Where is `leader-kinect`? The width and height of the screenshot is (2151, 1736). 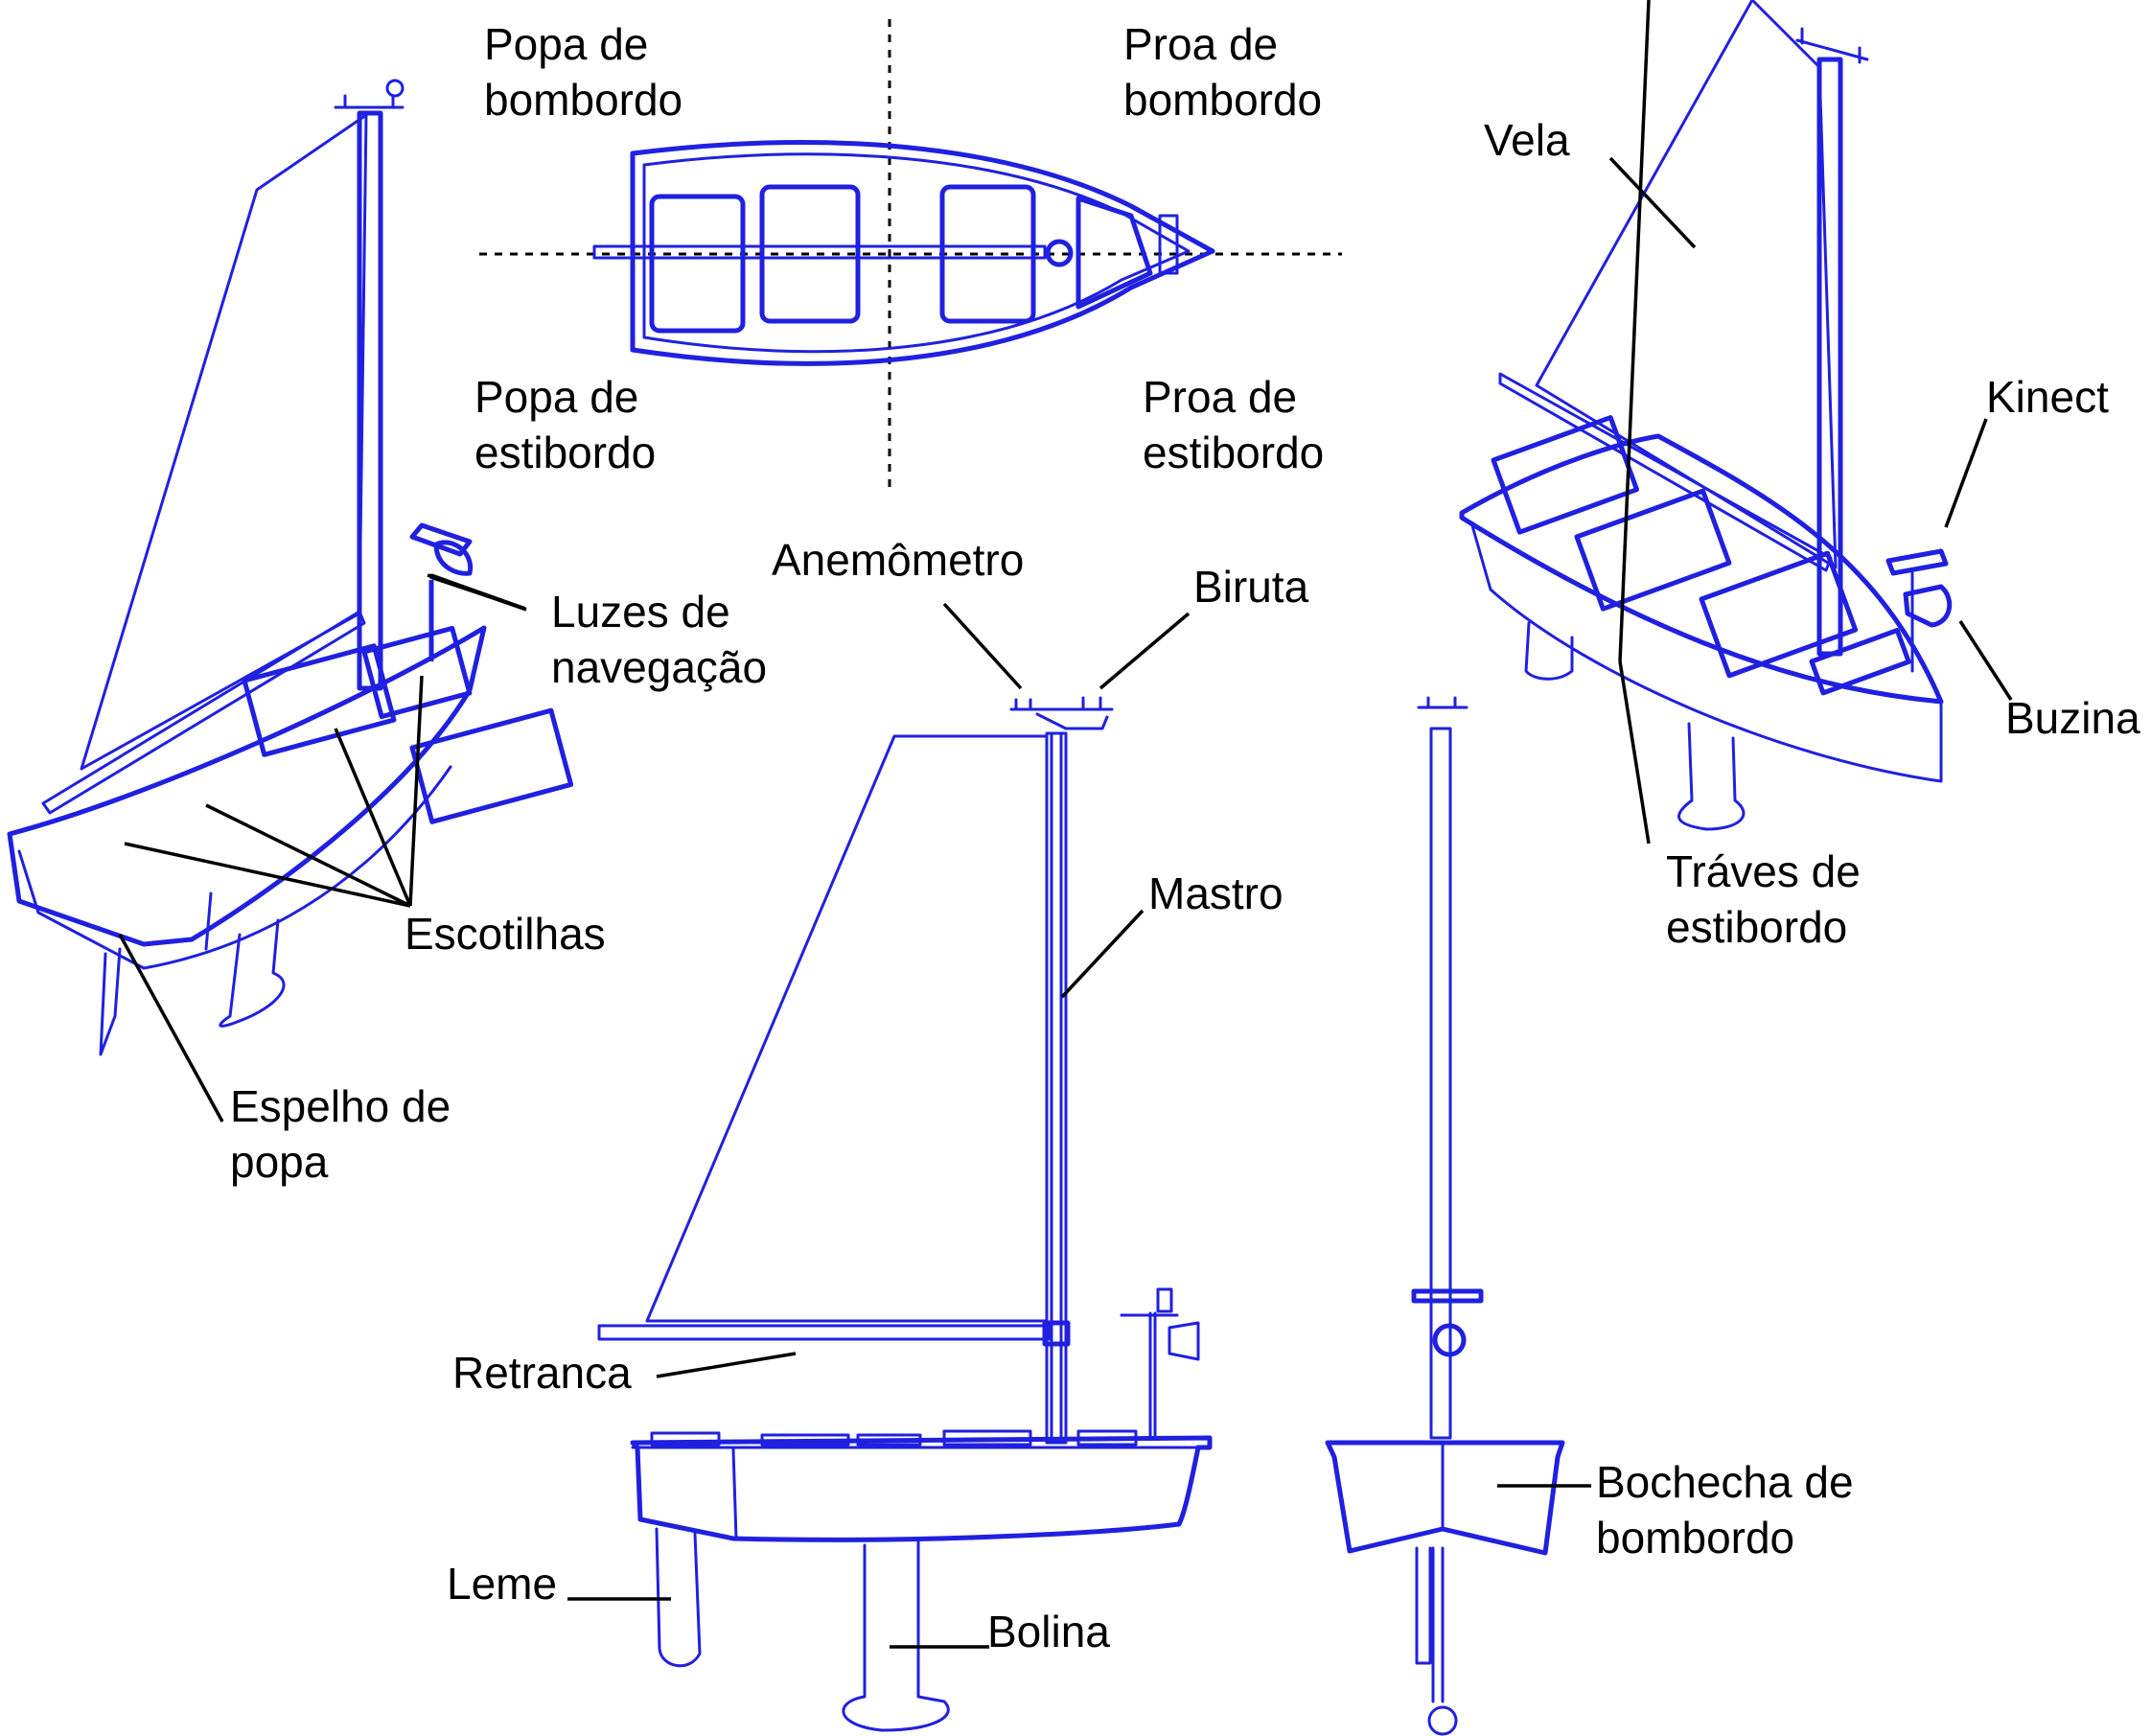
leader-kinect is located at coordinates (1966, 473).